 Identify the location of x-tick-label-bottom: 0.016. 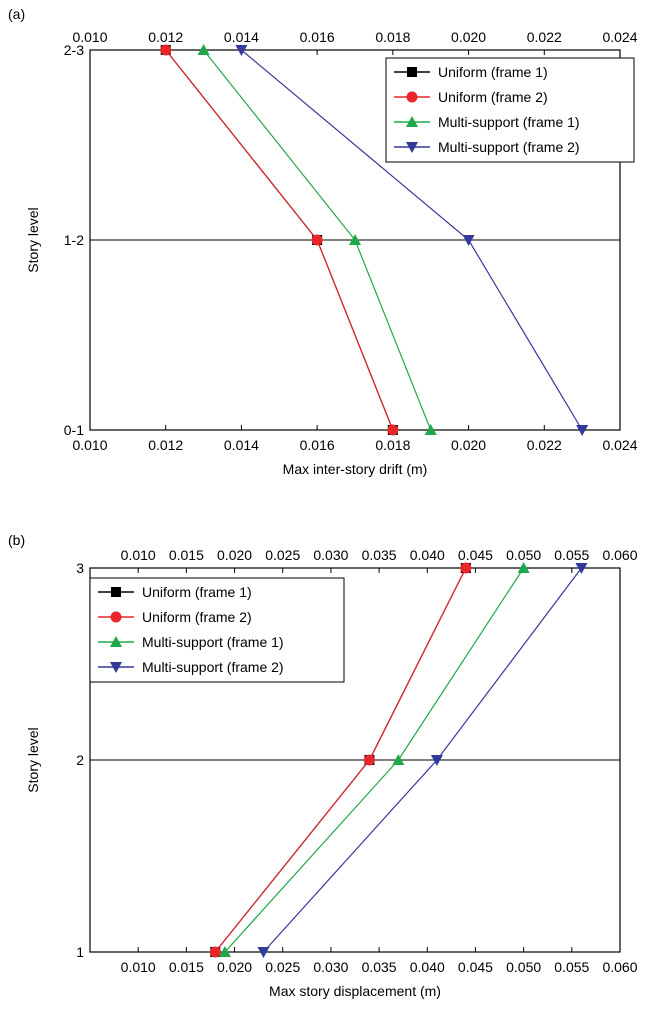
(317, 445).